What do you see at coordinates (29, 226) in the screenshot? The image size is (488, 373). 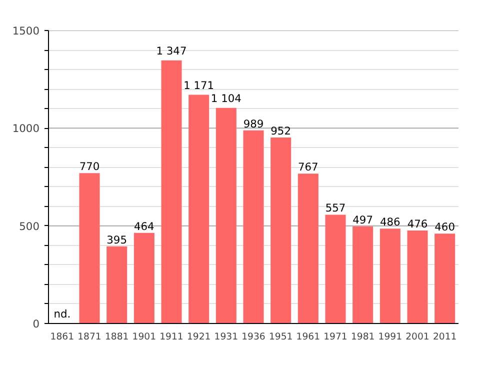 I see `y-tick-label: 500` at bounding box center [29, 226].